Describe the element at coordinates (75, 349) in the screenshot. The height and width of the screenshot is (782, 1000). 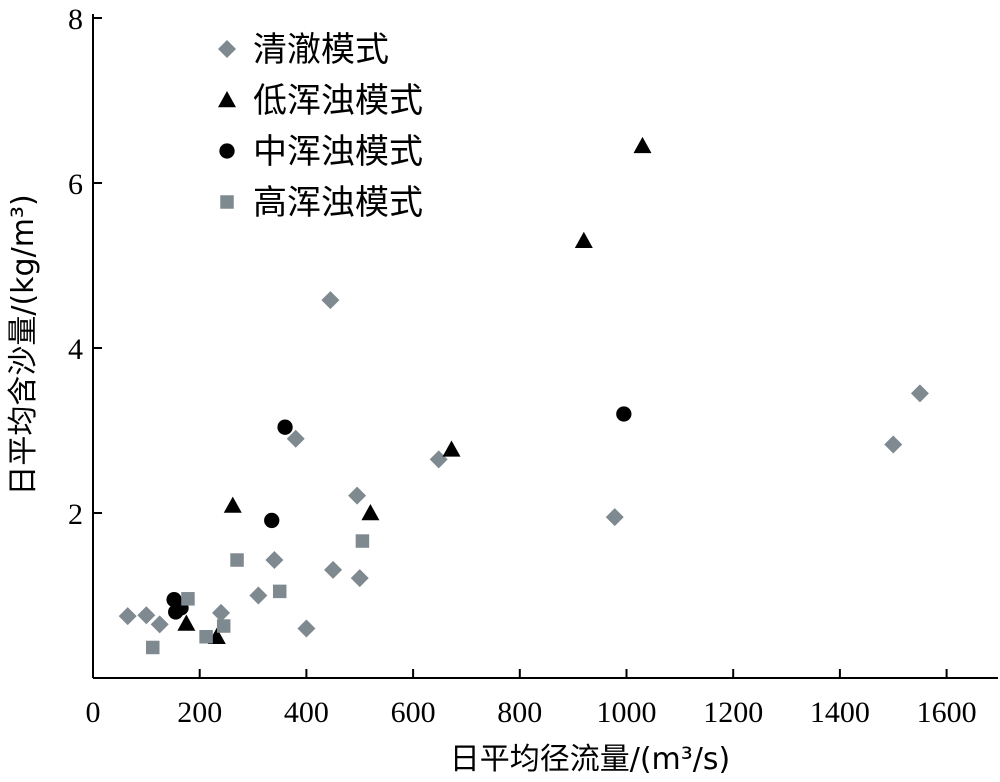
I see `y-tick-label: 4` at that location.